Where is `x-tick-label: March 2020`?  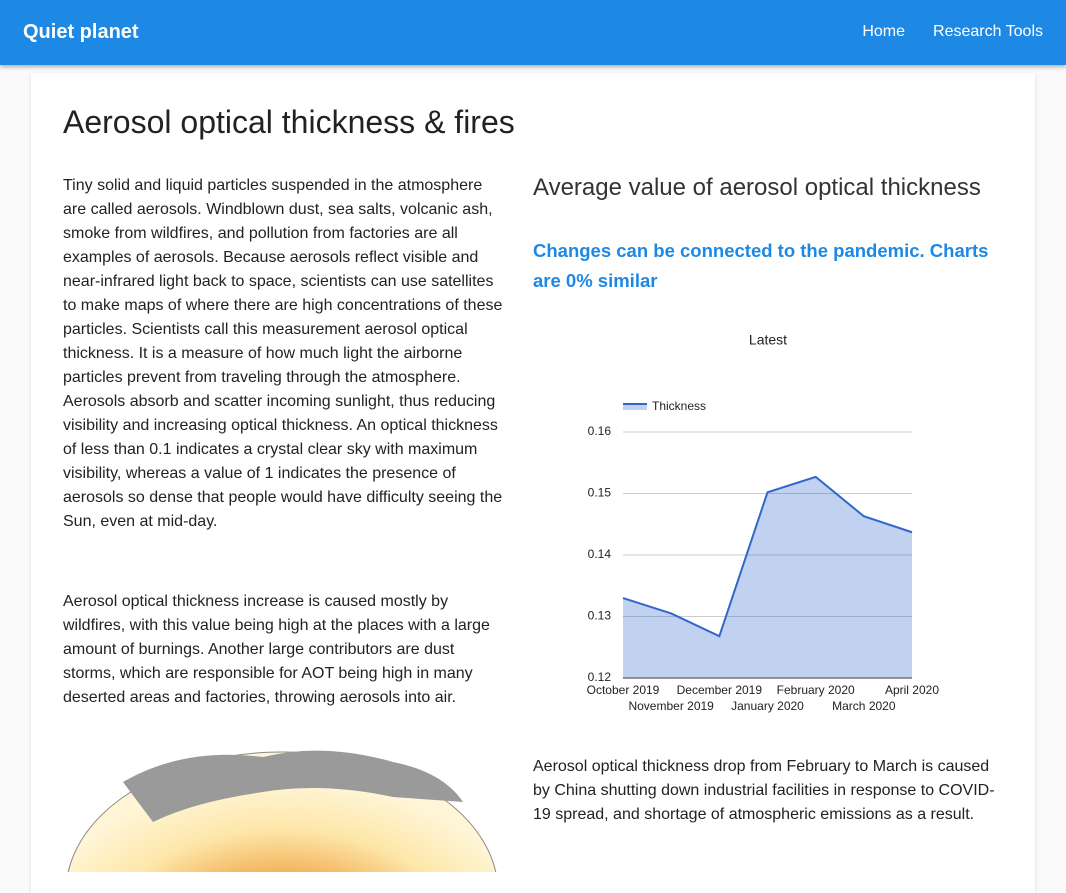 x-tick-label: March 2020 is located at coordinates (864, 706).